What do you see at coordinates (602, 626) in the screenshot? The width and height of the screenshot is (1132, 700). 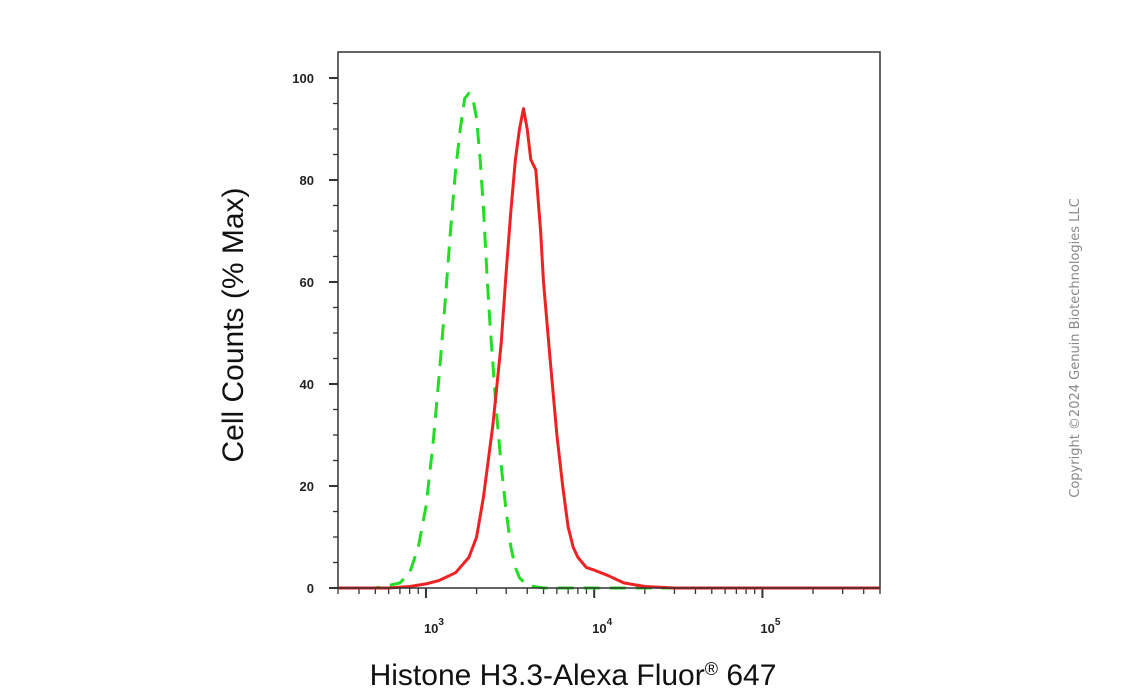 I see `x-tick-label: 10⁴` at bounding box center [602, 626].